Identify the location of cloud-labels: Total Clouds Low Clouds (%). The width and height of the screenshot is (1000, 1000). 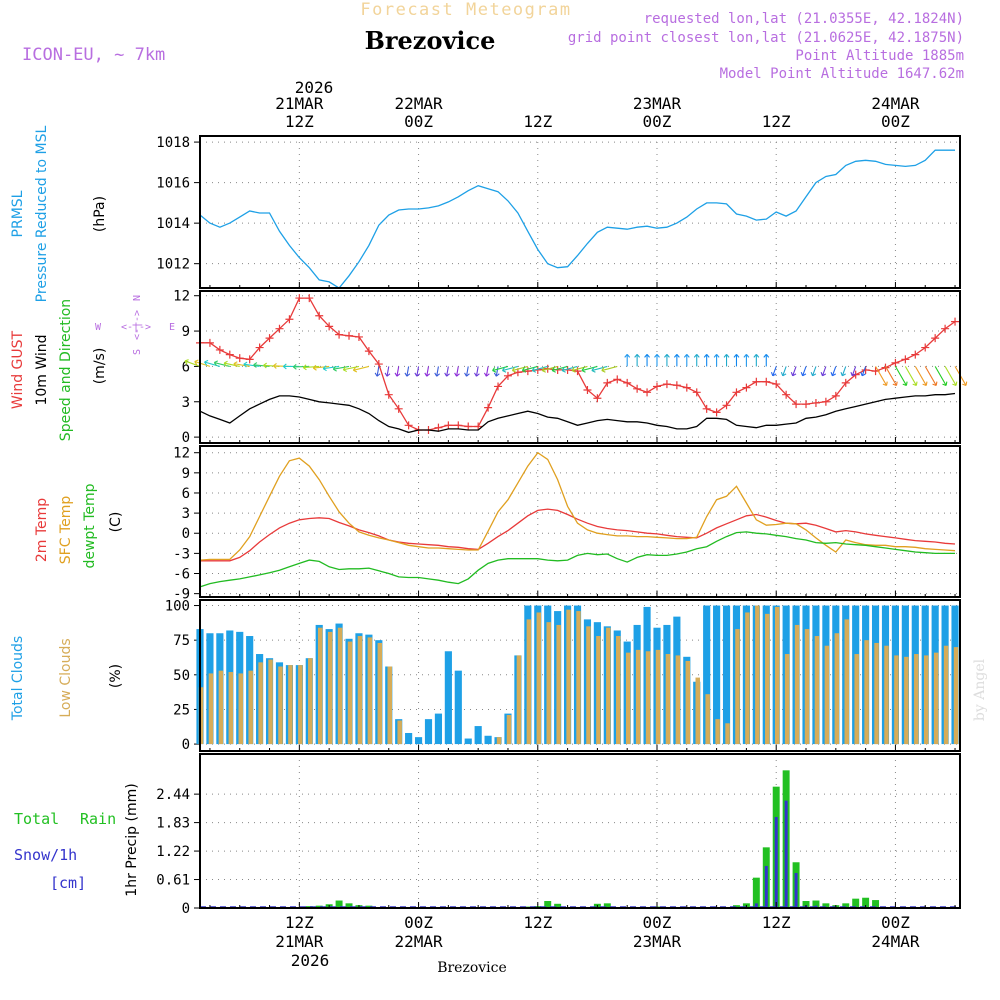
(67, 678).